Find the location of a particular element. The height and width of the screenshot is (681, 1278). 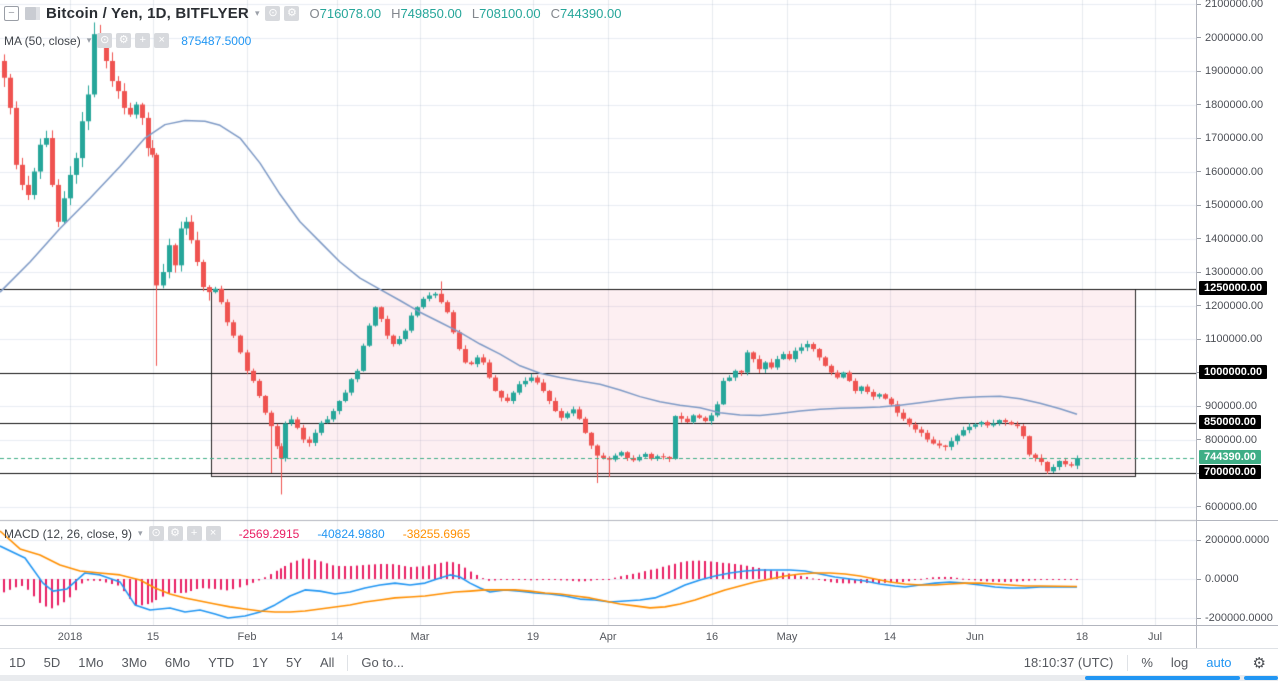

ma-indicator-label: MA (50, close) is located at coordinates (42, 40).